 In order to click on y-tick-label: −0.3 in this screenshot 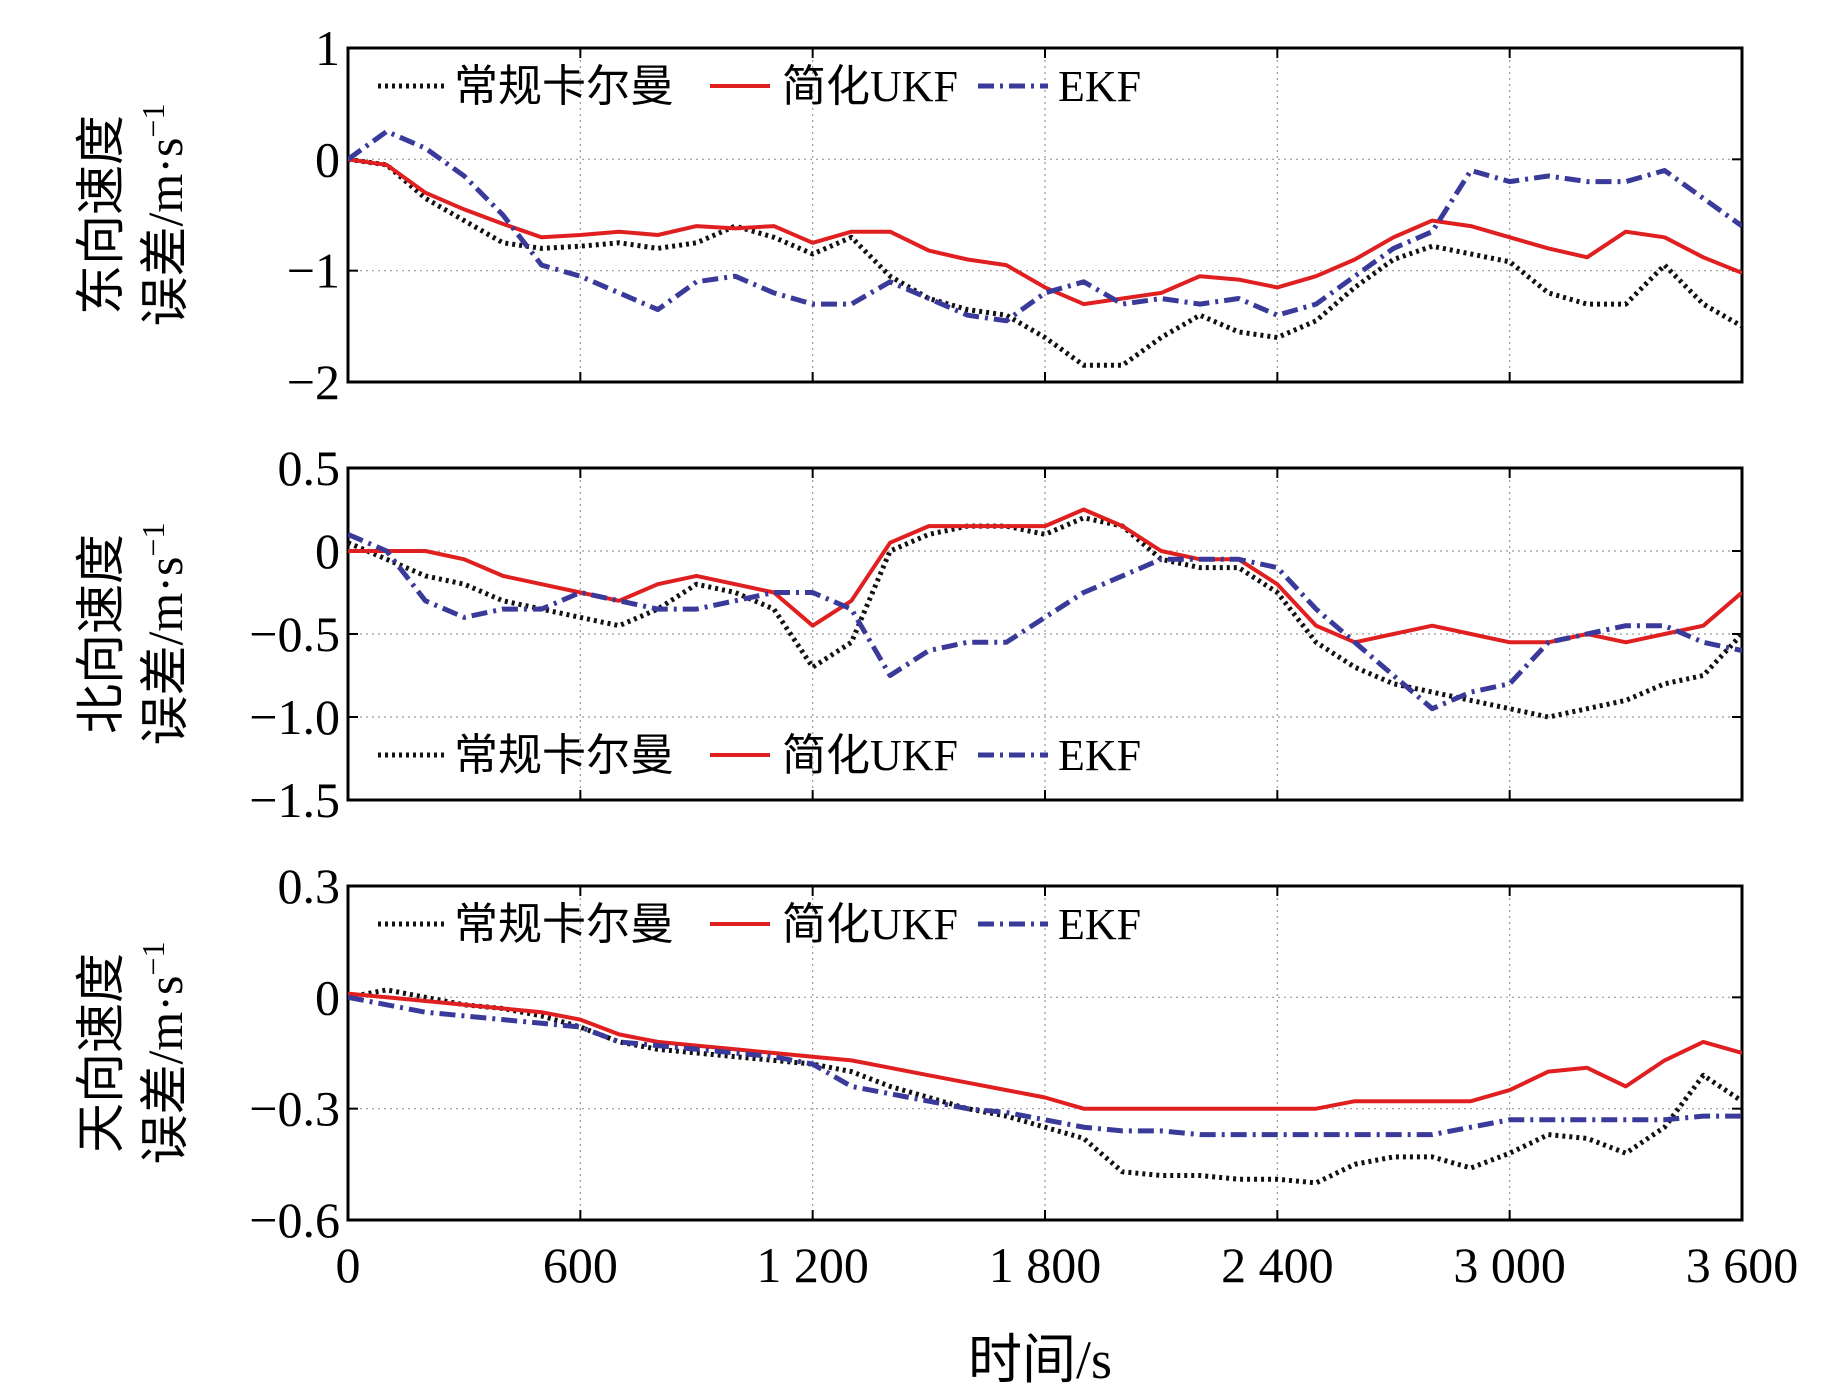, I will do `click(294, 1109)`.